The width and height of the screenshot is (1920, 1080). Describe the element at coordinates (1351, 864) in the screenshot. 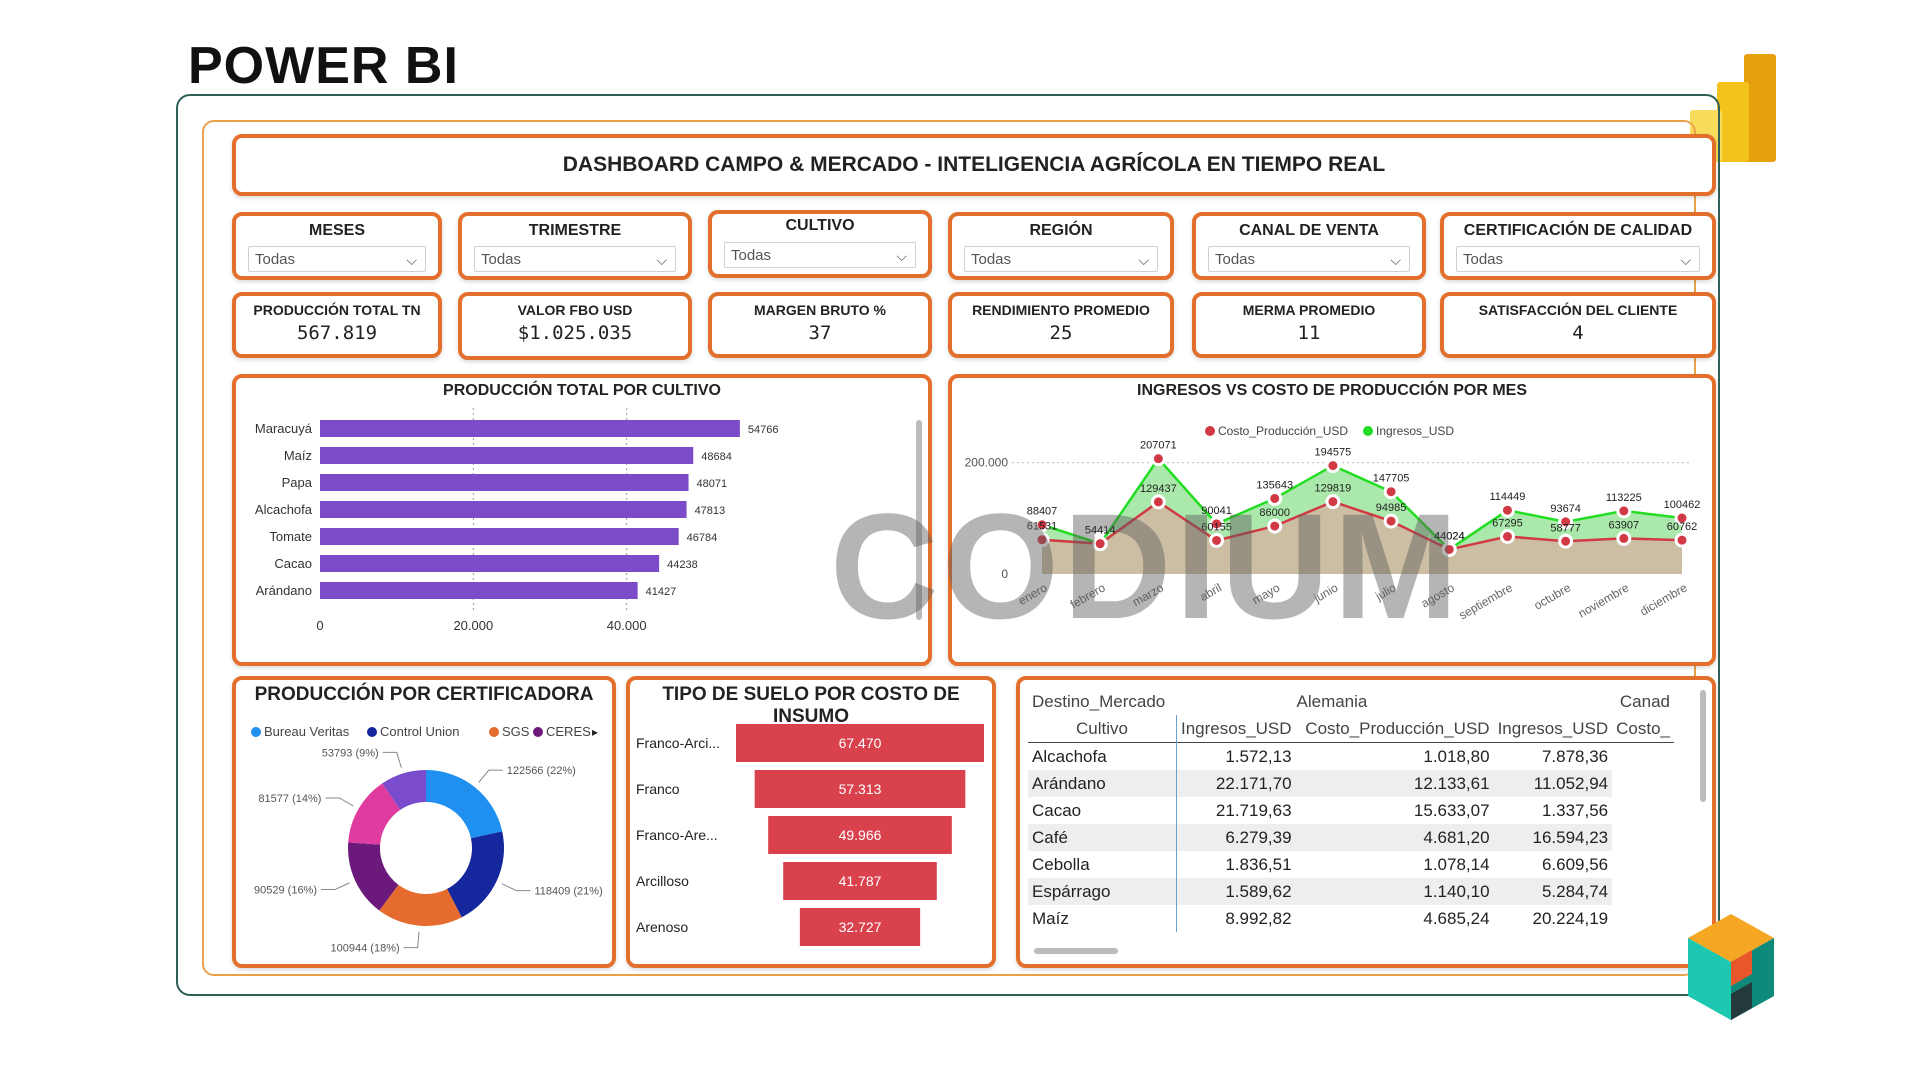

I see `matrix-row: Cebolla 1.836,51 1.078,14 6.609,56` at that location.